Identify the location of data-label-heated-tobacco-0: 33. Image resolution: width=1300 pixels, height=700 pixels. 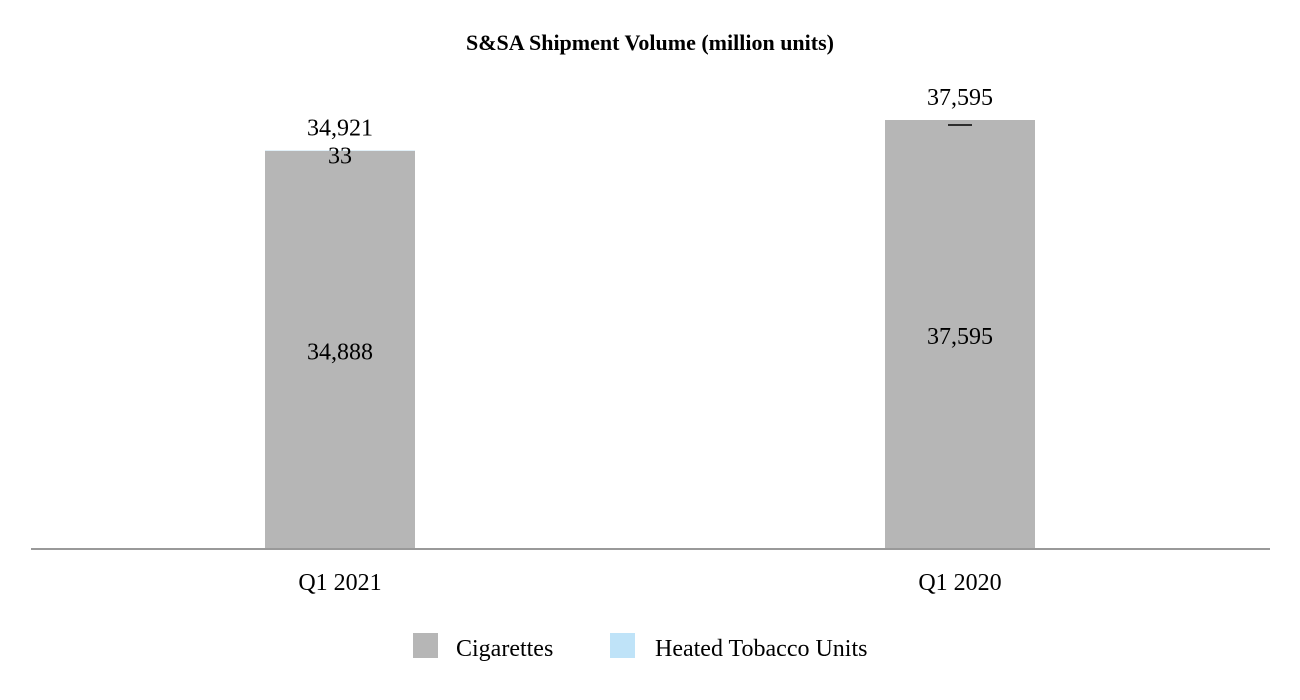
(340, 156).